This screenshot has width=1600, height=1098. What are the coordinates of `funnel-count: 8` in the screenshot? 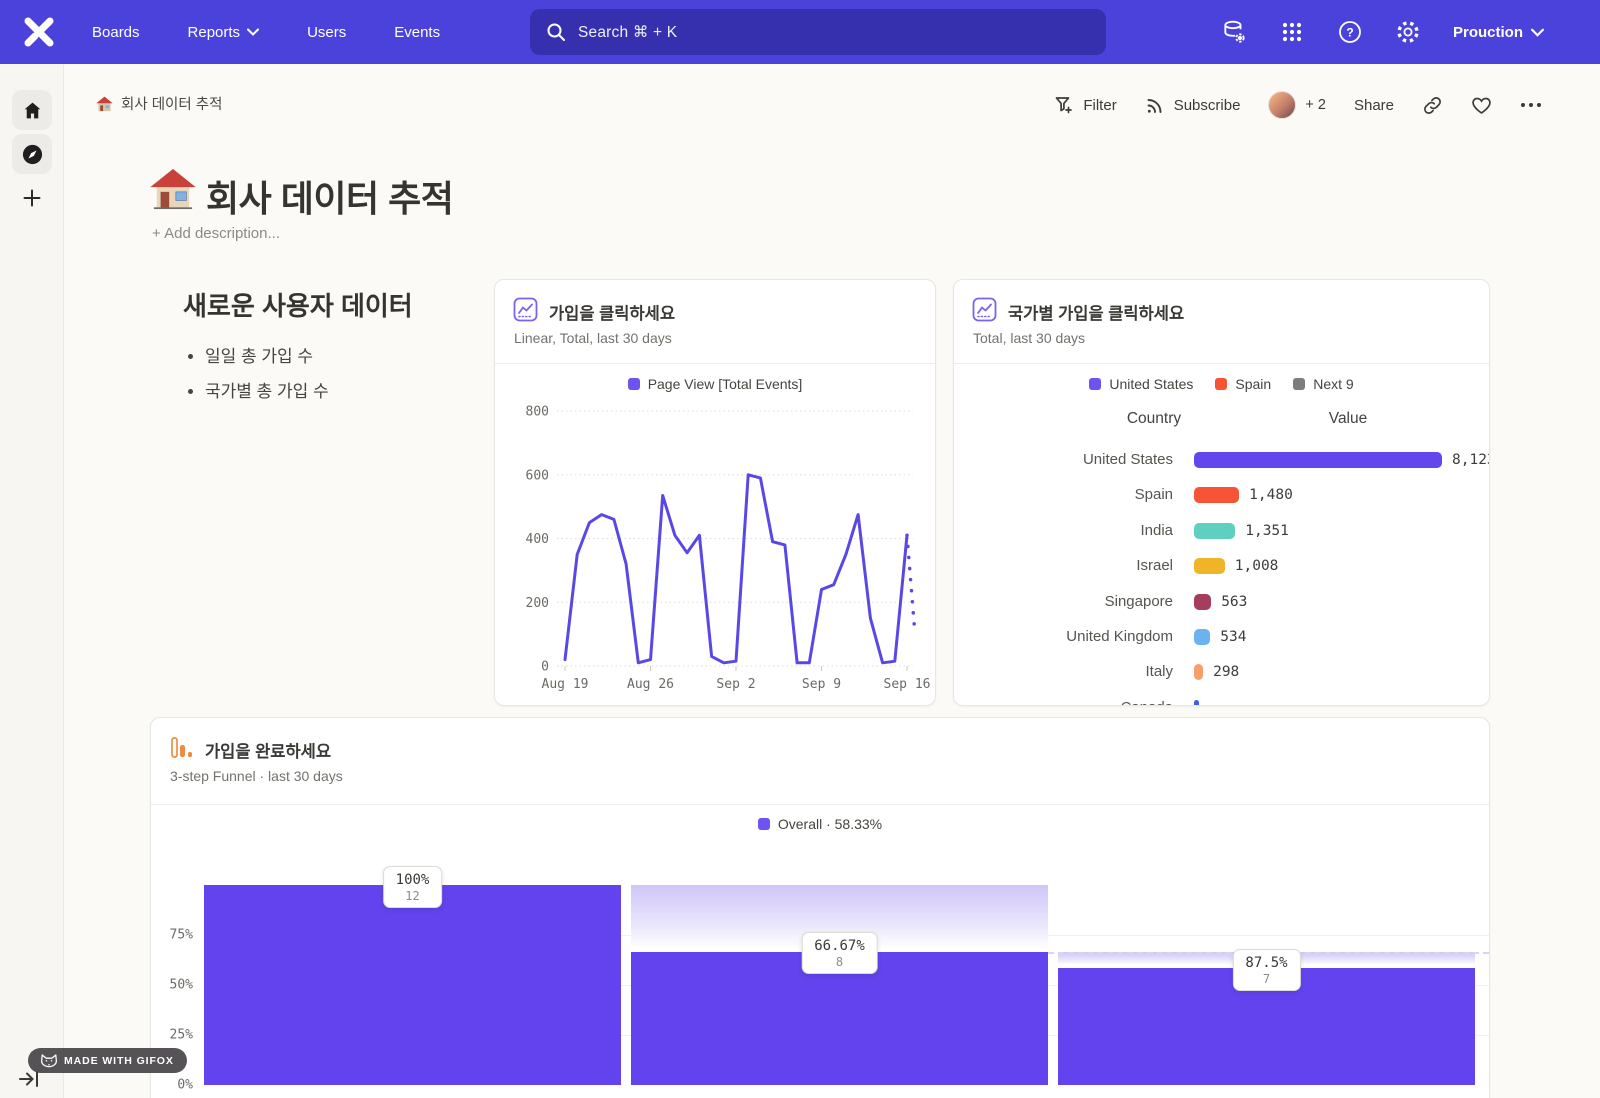 It's located at (839, 962).